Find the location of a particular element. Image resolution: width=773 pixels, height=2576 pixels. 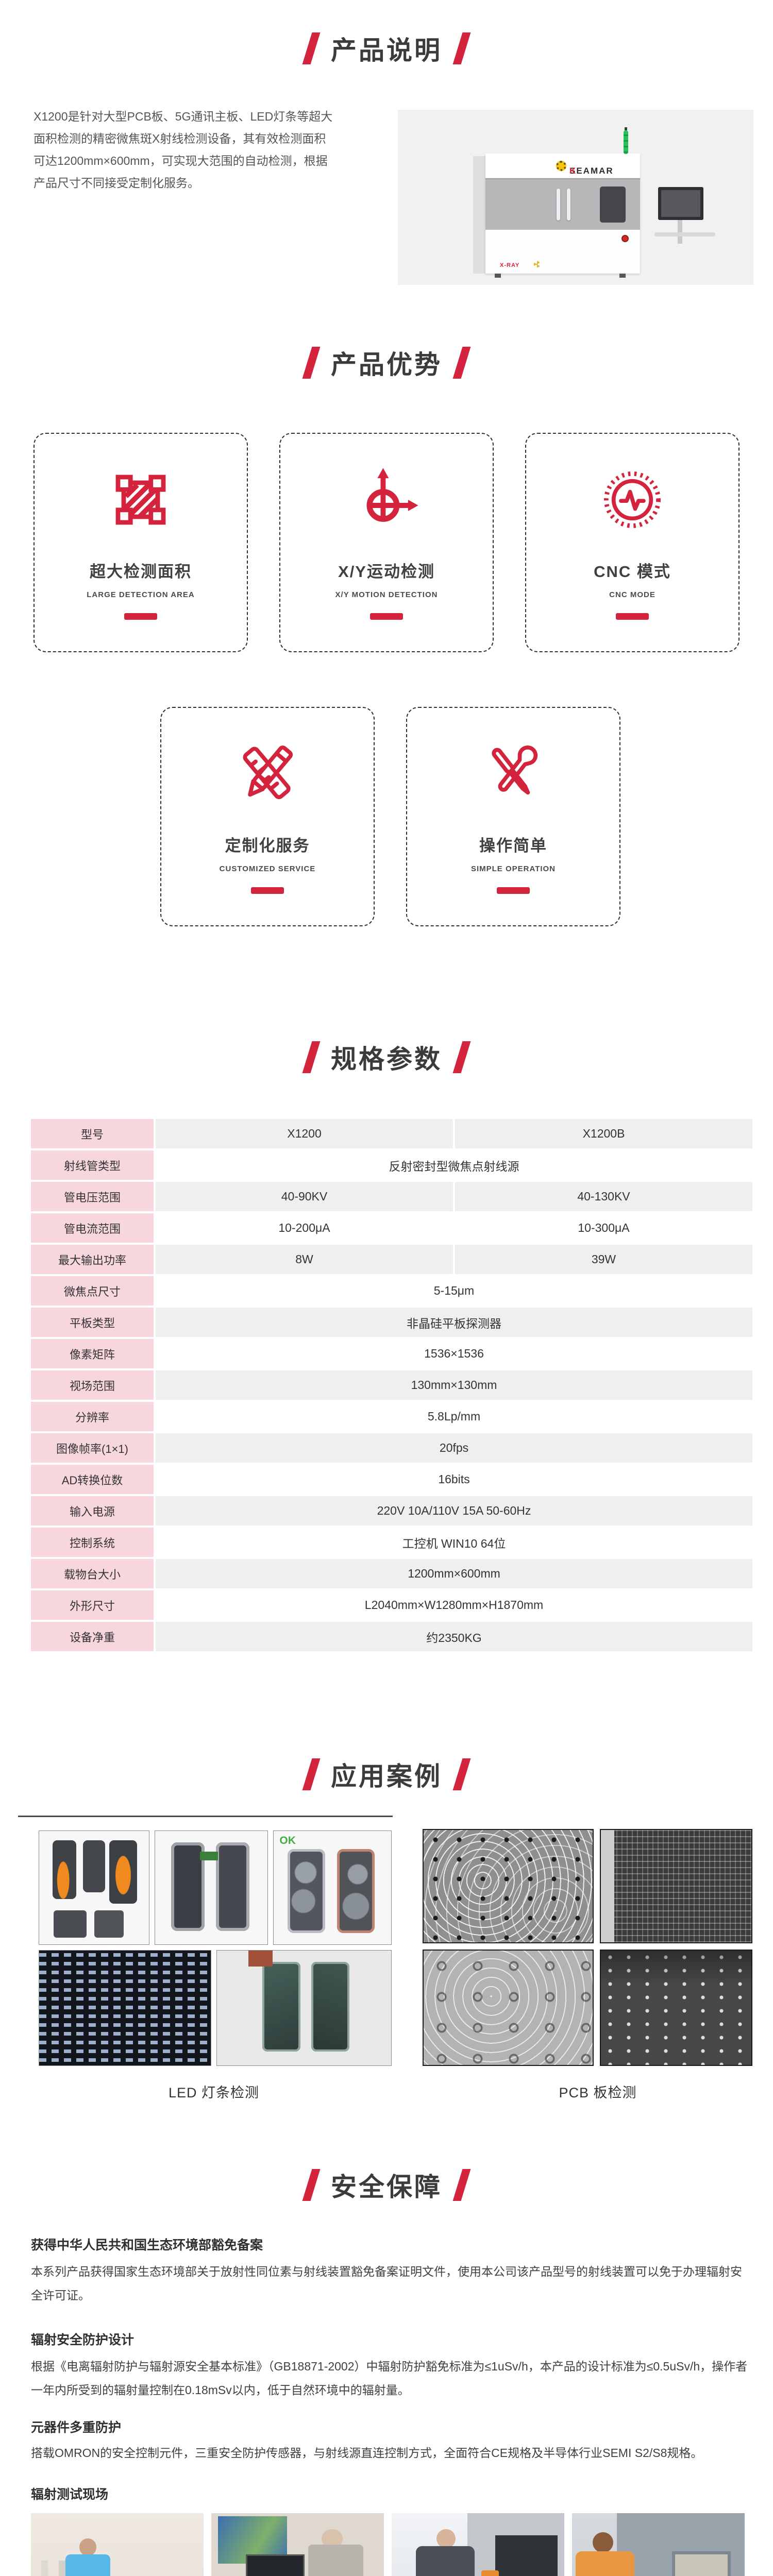

cnc-mode-icon is located at coordinates (632, 501).